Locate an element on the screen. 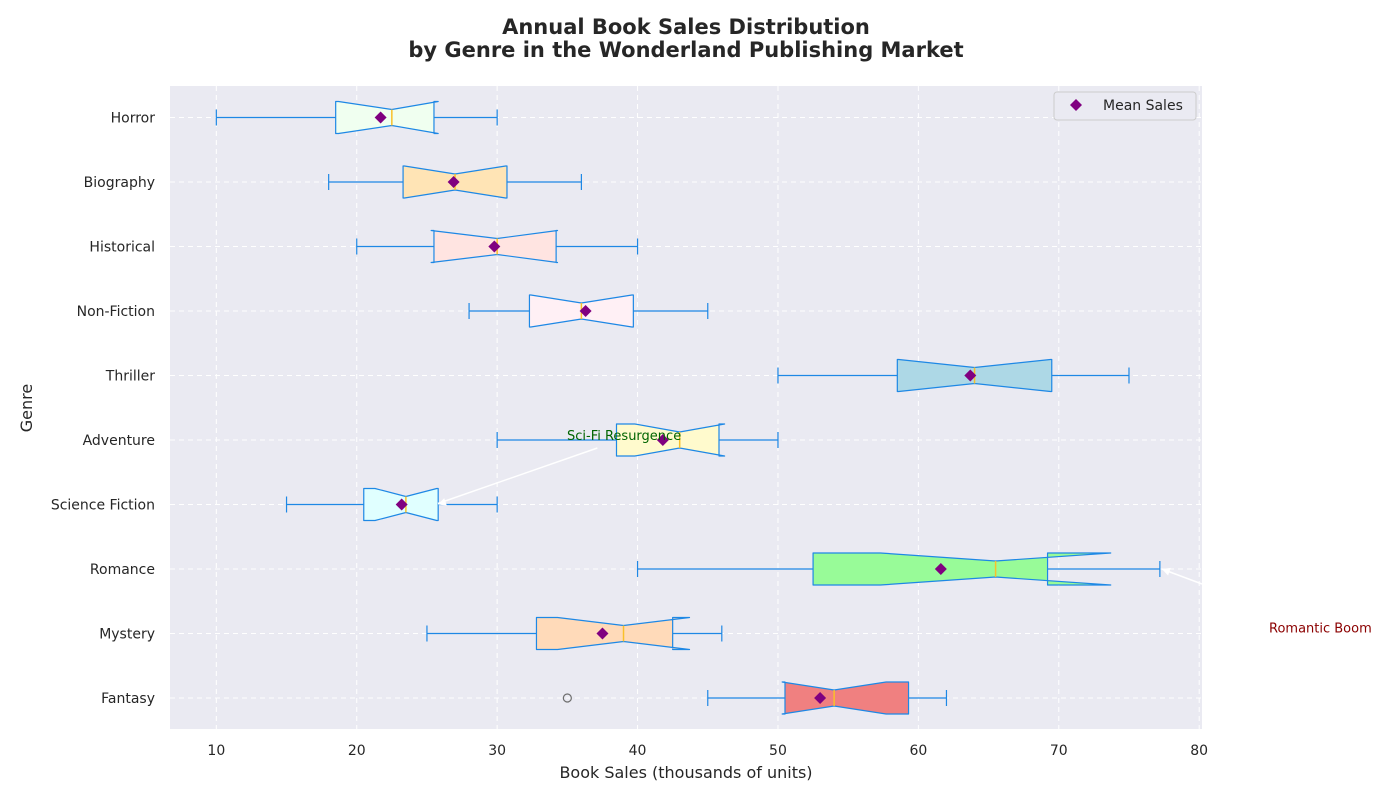 The image size is (1400, 800). x-tick-label: 30 is located at coordinates (497, 751).